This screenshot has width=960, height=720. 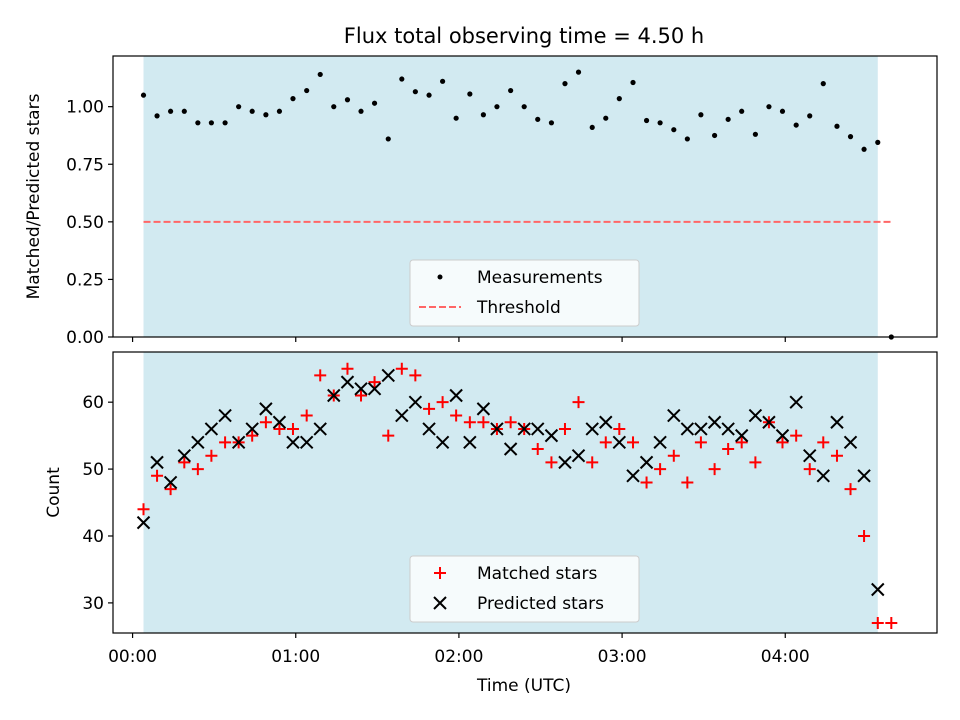 I want to click on legend-matched-label: Matched stars, so click(x=537, y=574).